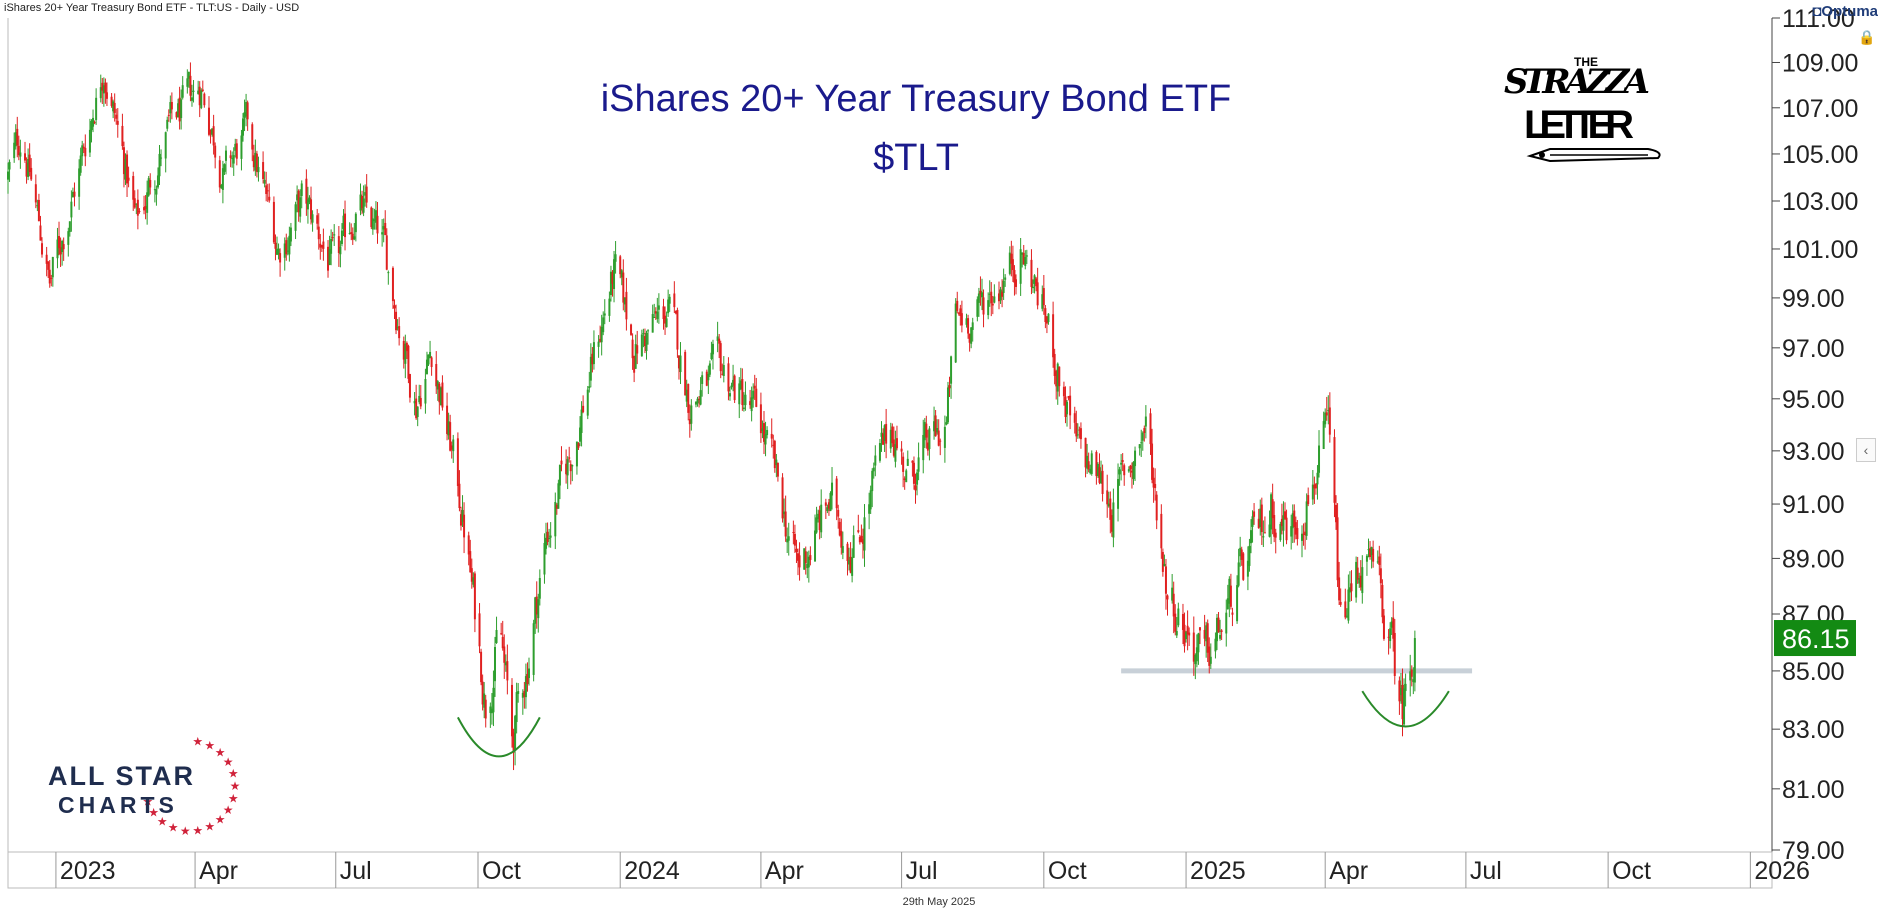 This screenshot has width=1878, height=924. Describe the element at coordinates (1820, 109) in the screenshot. I see `y-tick-label: 107.00` at that location.